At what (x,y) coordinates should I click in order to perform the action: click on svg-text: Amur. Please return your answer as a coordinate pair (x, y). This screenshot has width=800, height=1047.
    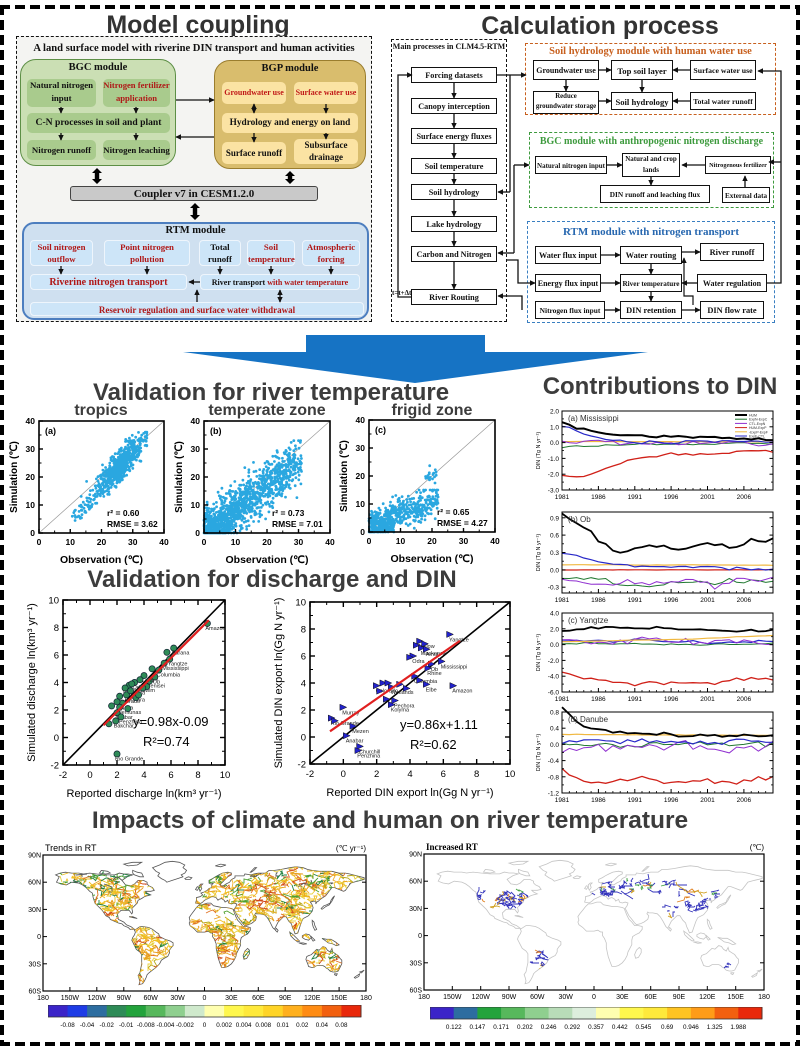
    Looking at the image, I should click on (432, 655).